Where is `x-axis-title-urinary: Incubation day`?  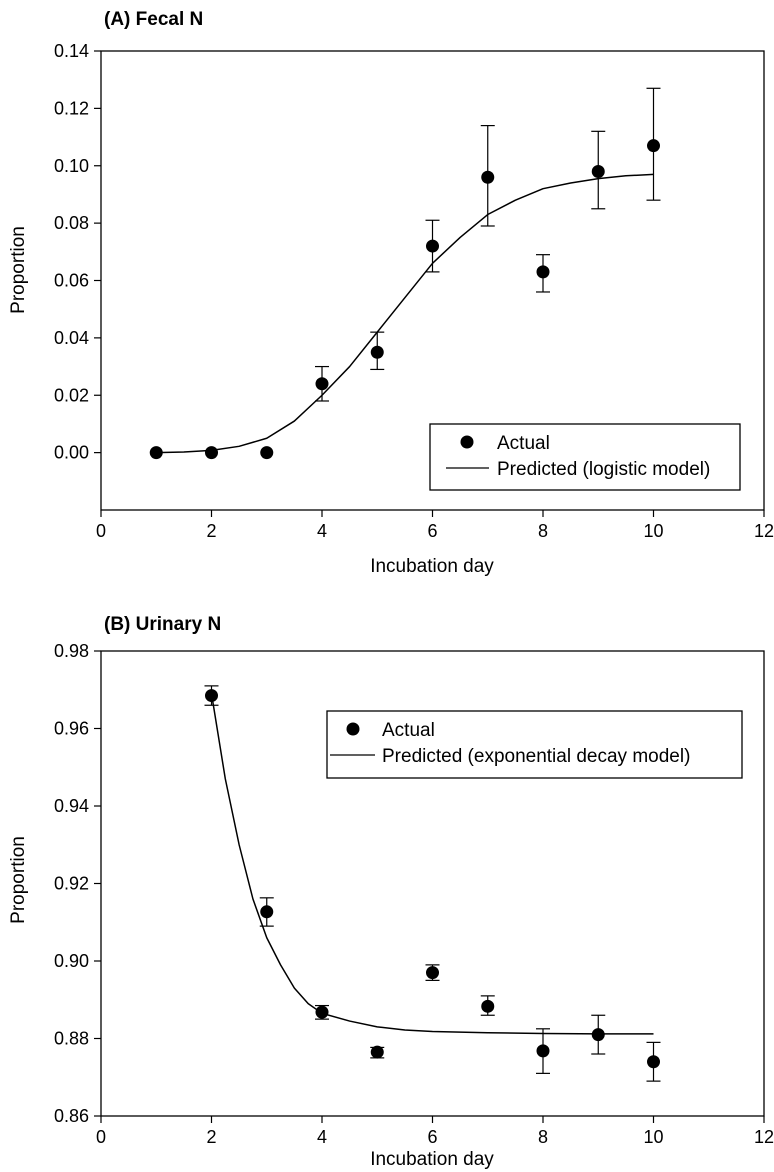
x-axis-title-urinary: Incubation day is located at coordinates (432, 1159).